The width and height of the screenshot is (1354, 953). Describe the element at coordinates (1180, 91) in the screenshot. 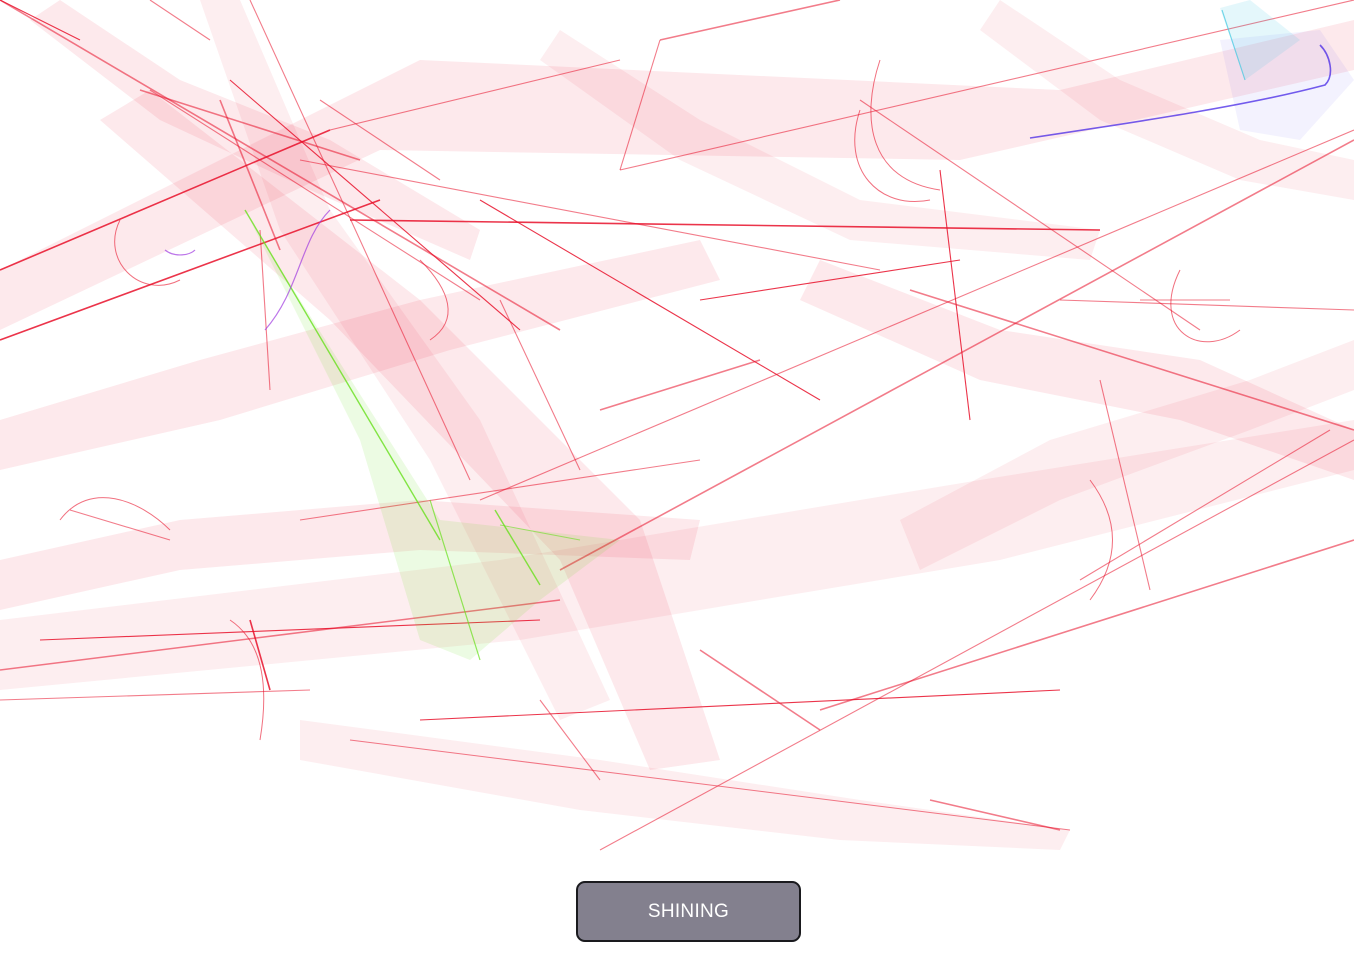

I see `blue-ribbon-edge` at that location.